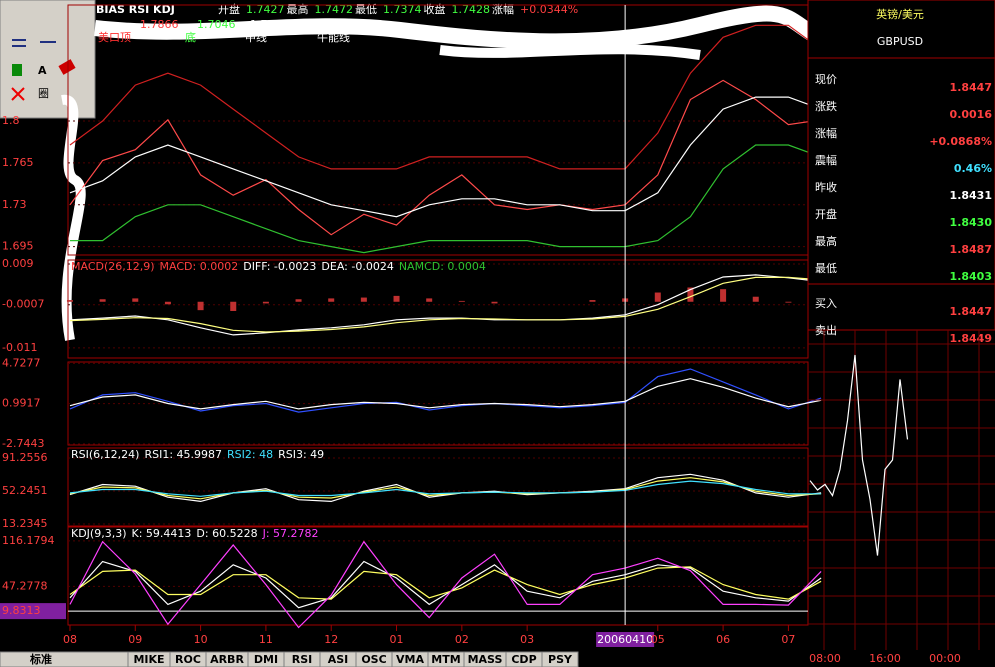 The width and height of the screenshot is (995, 667). What do you see at coordinates (826, 303) in the screenshot?
I see `quote-row-label: 买入` at bounding box center [826, 303].